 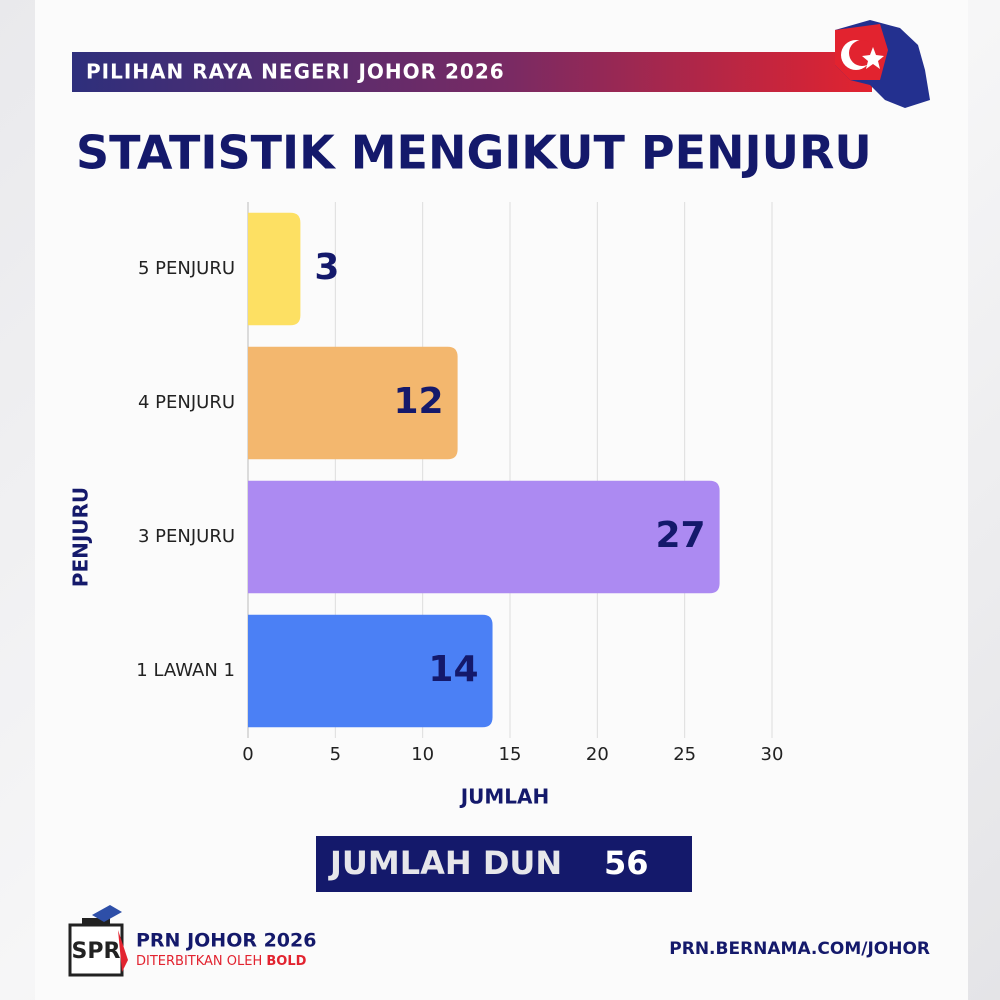 What do you see at coordinates (226, 941) in the screenshot?
I see `footer-title: PRN JOHOR 2026` at bounding box center [226, 941].